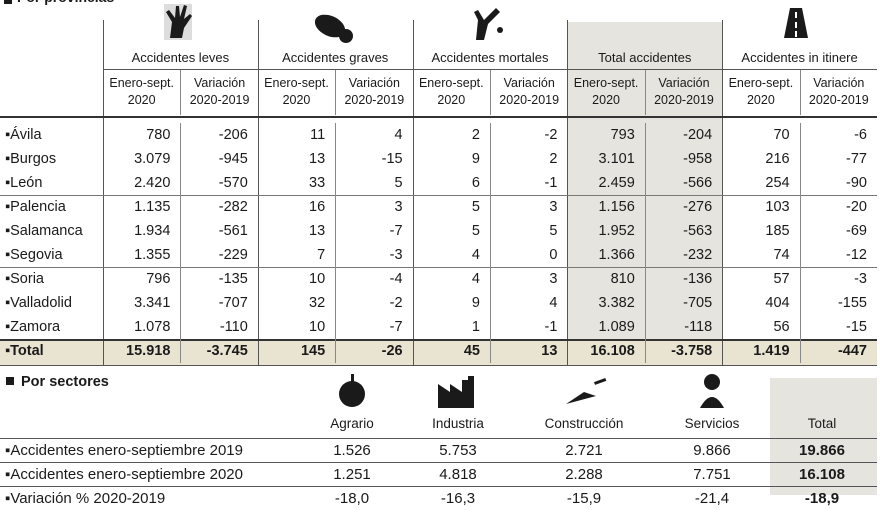 The height and width of the screenshot is (510, 880). Describe the element at coordinates (51, 183) in the screenshot. I see `row-label: ▪ León` at that location.